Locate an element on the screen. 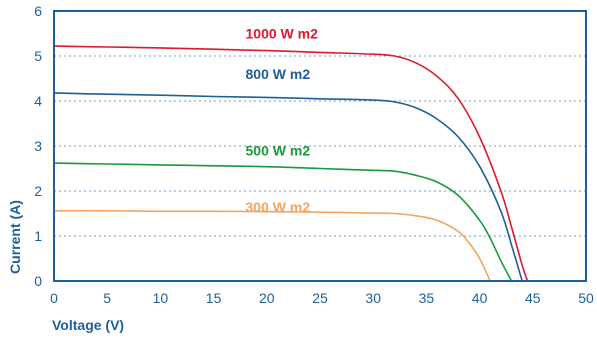  x-tick-label: 10 is located at coordinates (161, 298).